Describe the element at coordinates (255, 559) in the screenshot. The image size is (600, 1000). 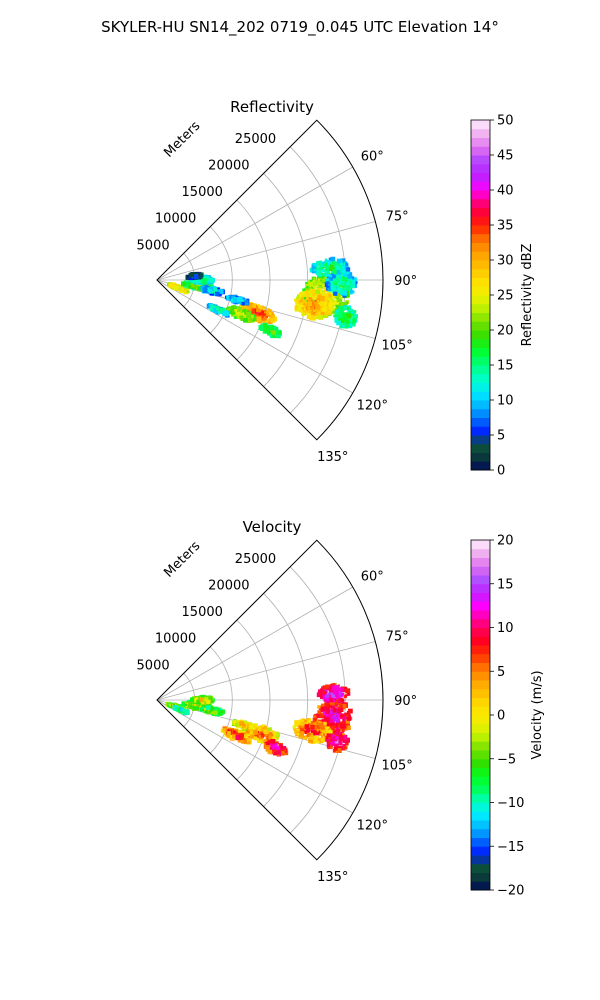
I see `radial-tick-label: 25000` at that location.